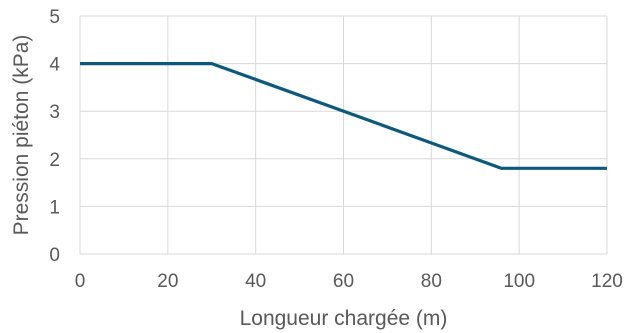 This screenshot has width=629, height=333. What do you see at coordinates (54, 136) in the screenshot?
I see `y-axis-ticks: 0 1 2 3 4 5` at bounding box center [54, 136].